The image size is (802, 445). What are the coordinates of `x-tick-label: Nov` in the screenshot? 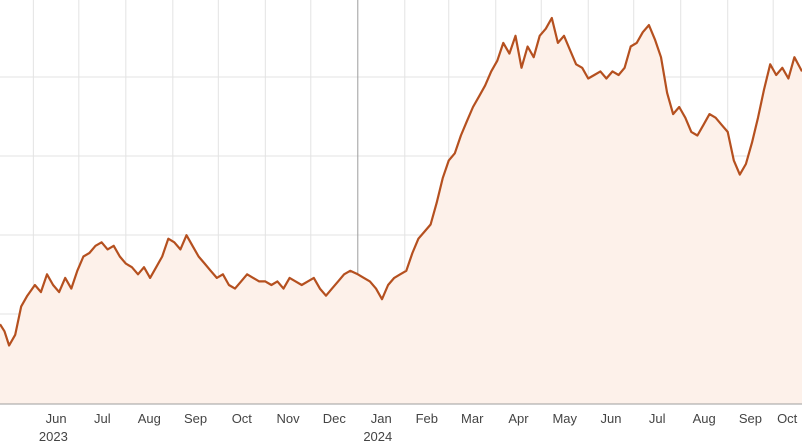 It's located at (288, 418).